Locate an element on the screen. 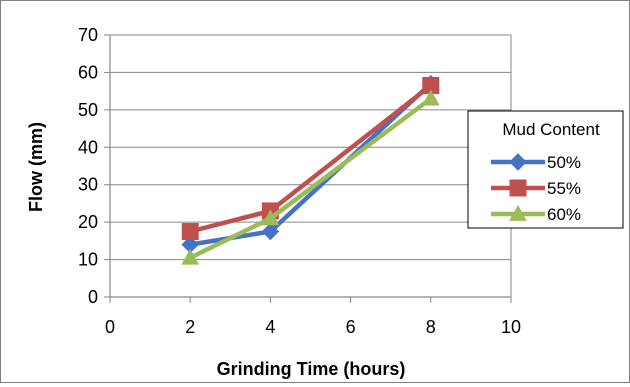 This screenshot has height=387, width=630. x-tick-label: 10 is located at coordinates (511, 327).